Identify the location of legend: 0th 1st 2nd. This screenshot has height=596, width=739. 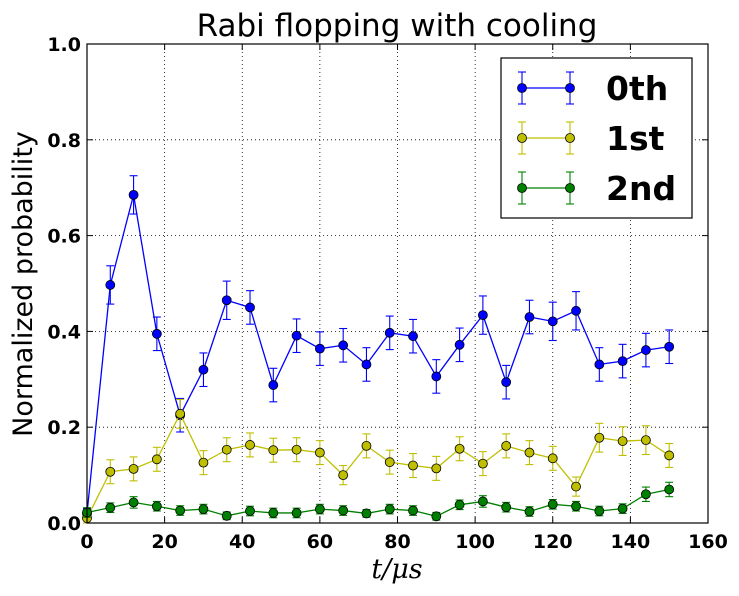
(596, 138).